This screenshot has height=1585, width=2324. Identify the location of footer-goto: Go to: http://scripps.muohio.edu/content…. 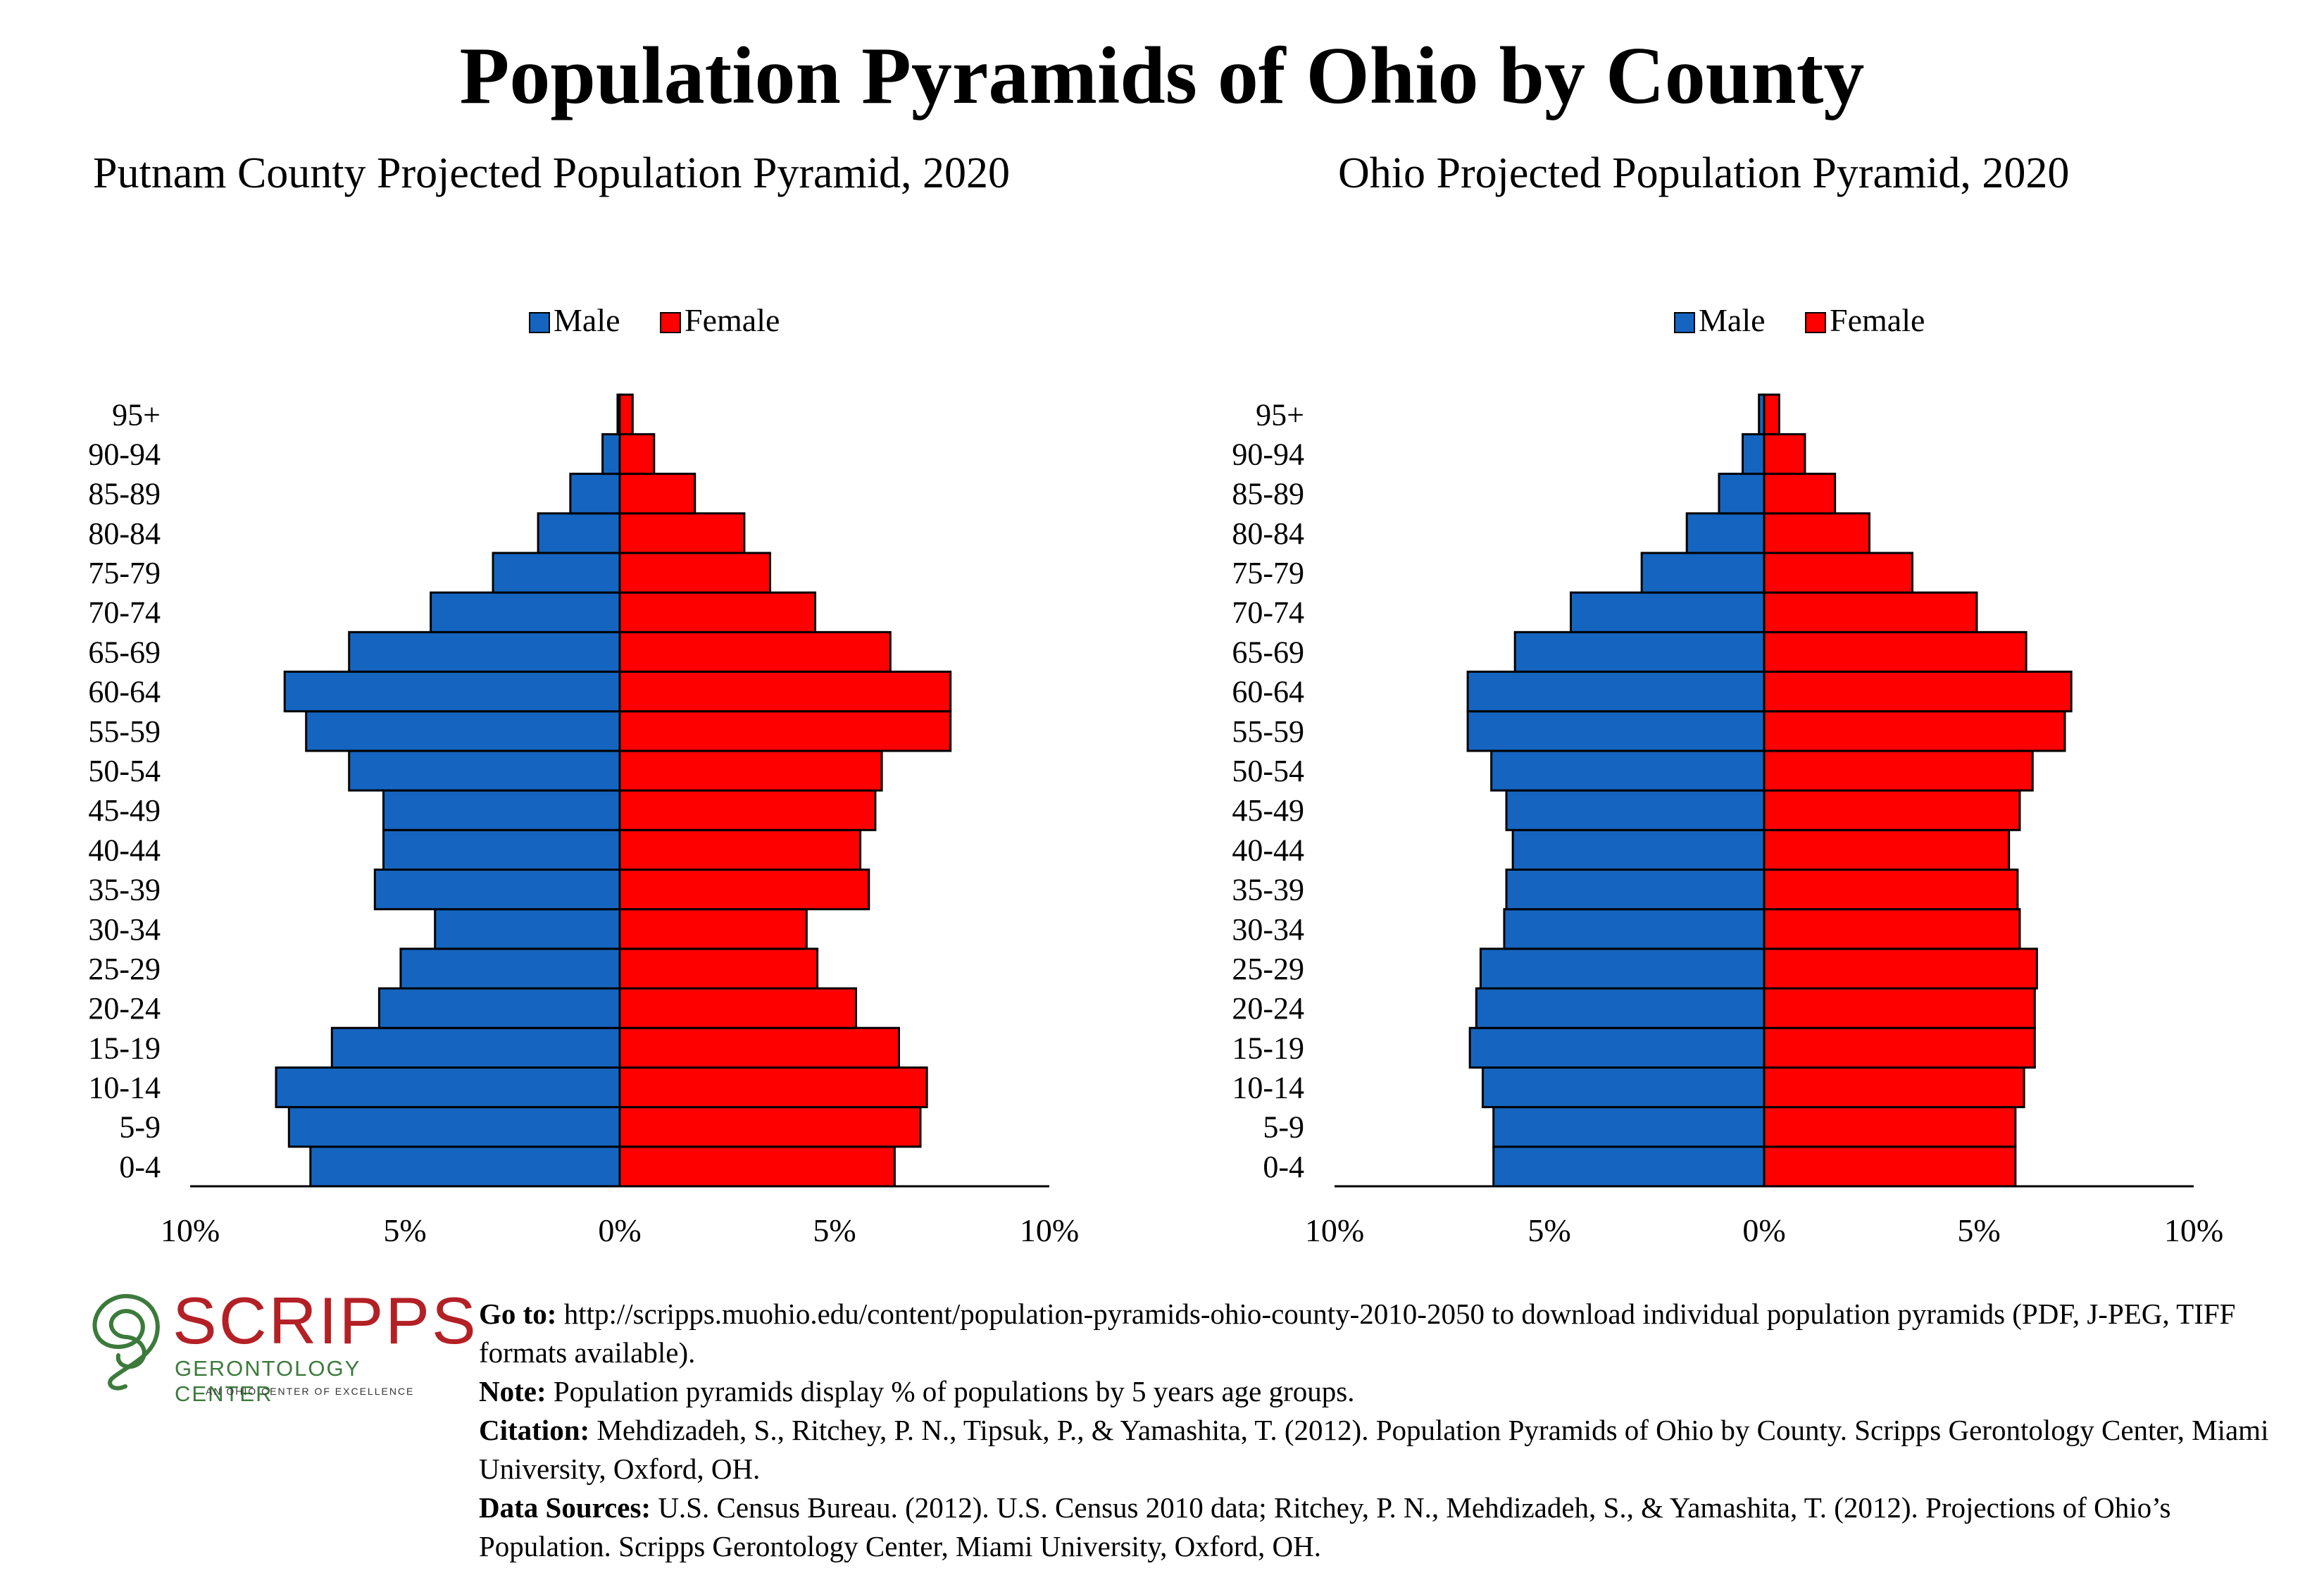
(1357, 1333).